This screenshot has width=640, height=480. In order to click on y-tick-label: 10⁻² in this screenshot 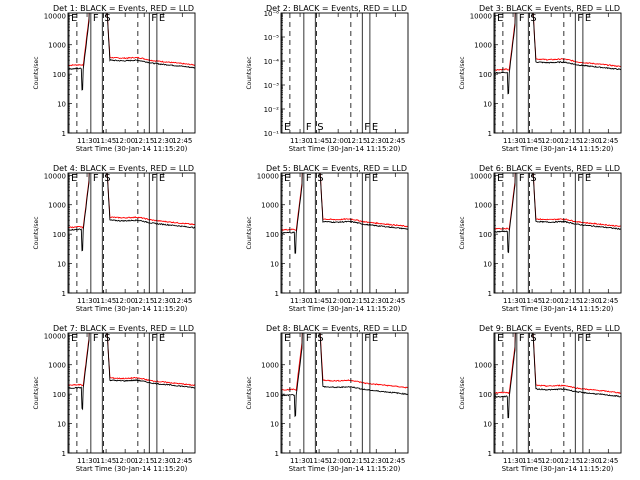, I will do `click(272, 110)`.